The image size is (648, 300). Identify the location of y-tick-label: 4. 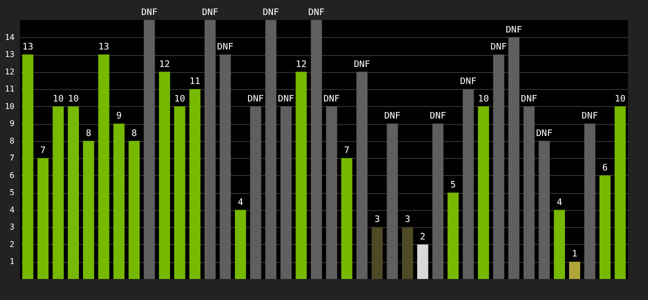
(12, 209).